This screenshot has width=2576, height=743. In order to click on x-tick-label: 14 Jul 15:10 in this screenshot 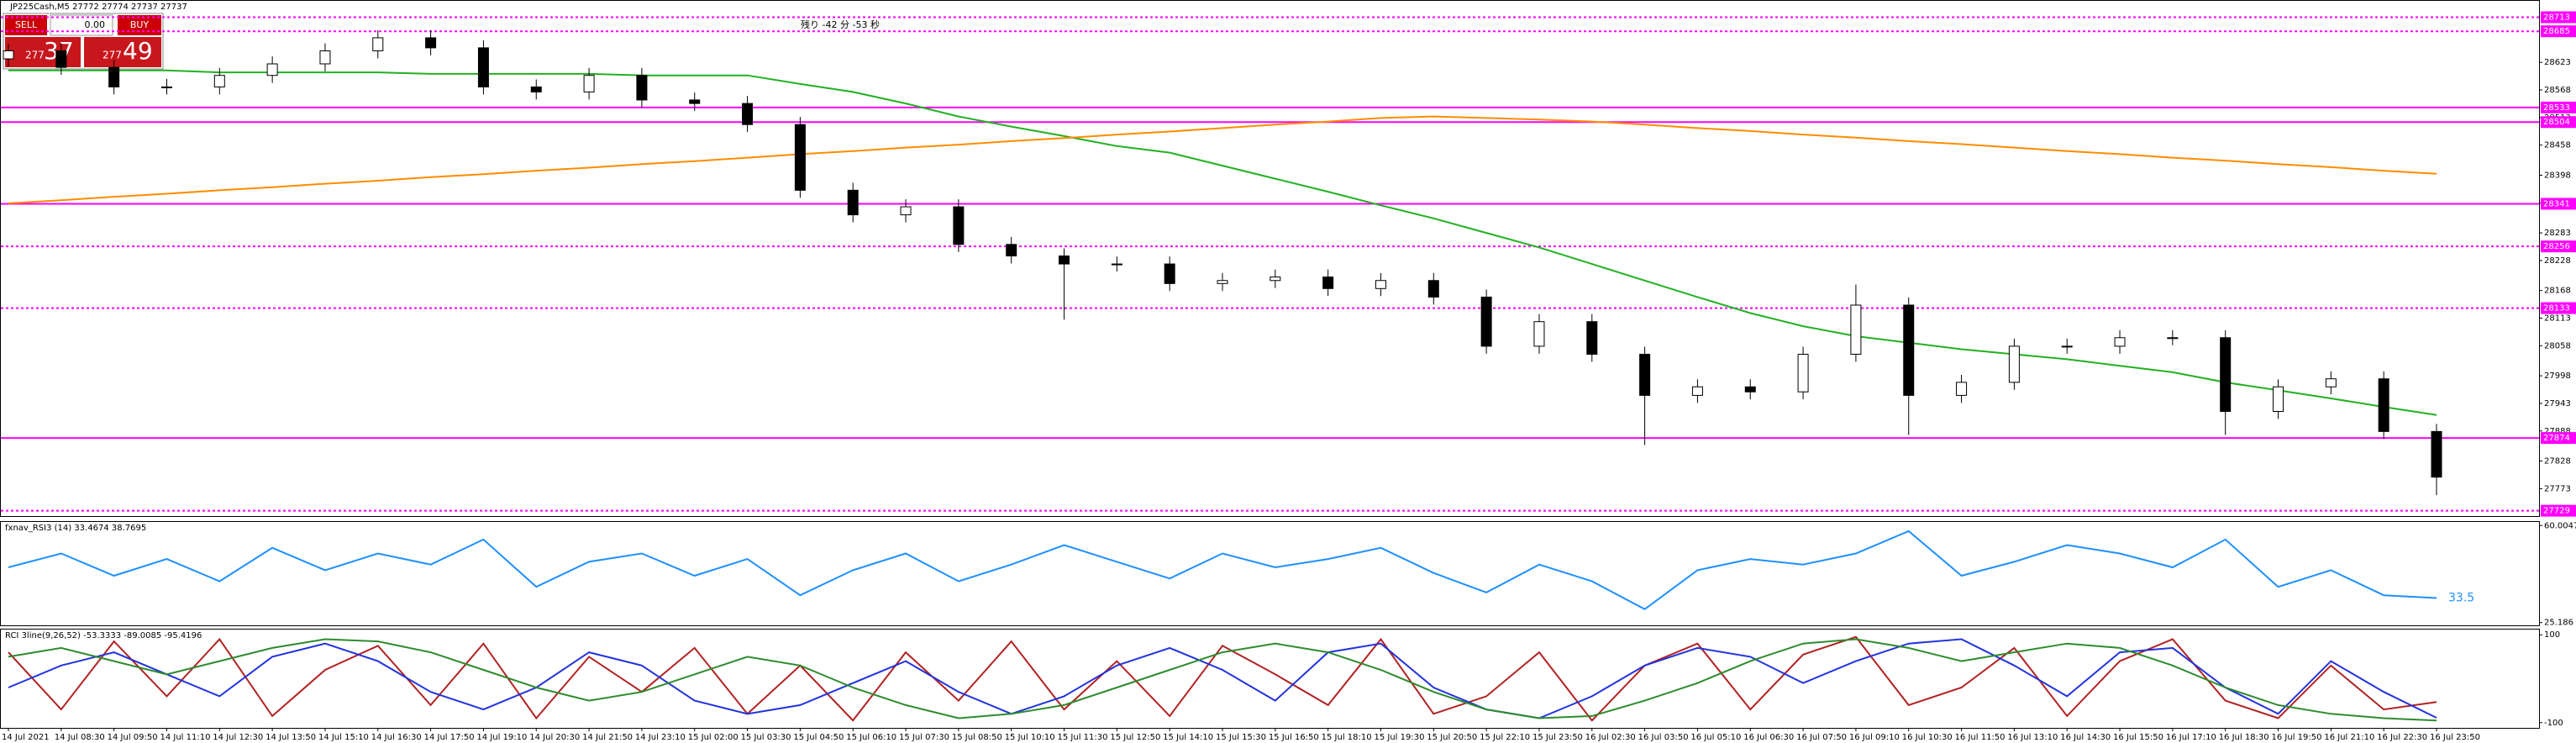, I will do `click(343, 737)`.